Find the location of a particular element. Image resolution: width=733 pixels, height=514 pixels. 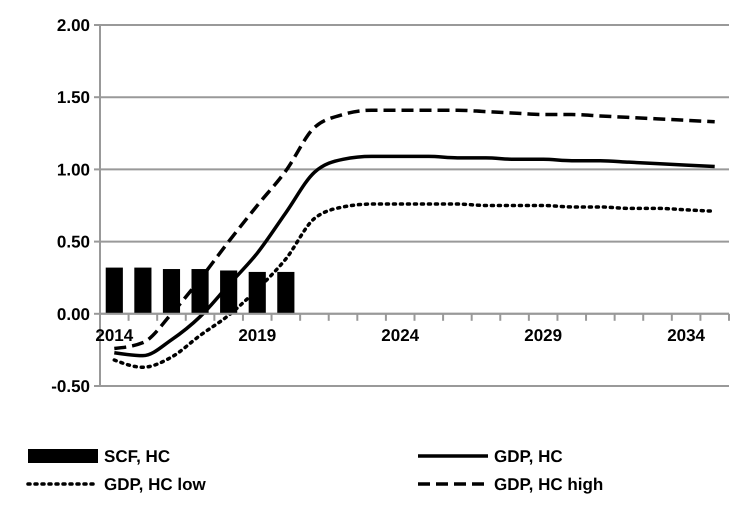

y-tick-label: 1.50 is located at coordinates (73, 98).